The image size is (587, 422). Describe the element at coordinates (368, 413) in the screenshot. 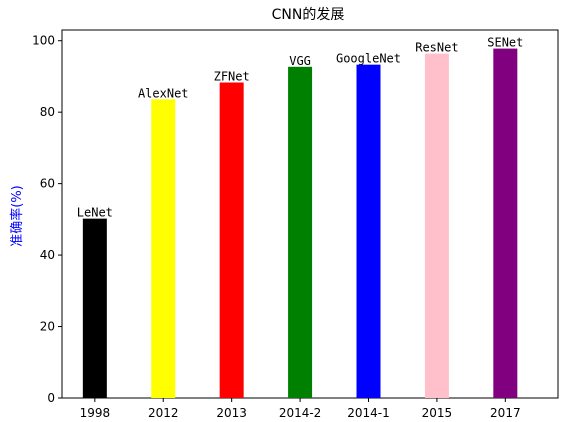

I see `x-tick-label: 2014-1` at that location.